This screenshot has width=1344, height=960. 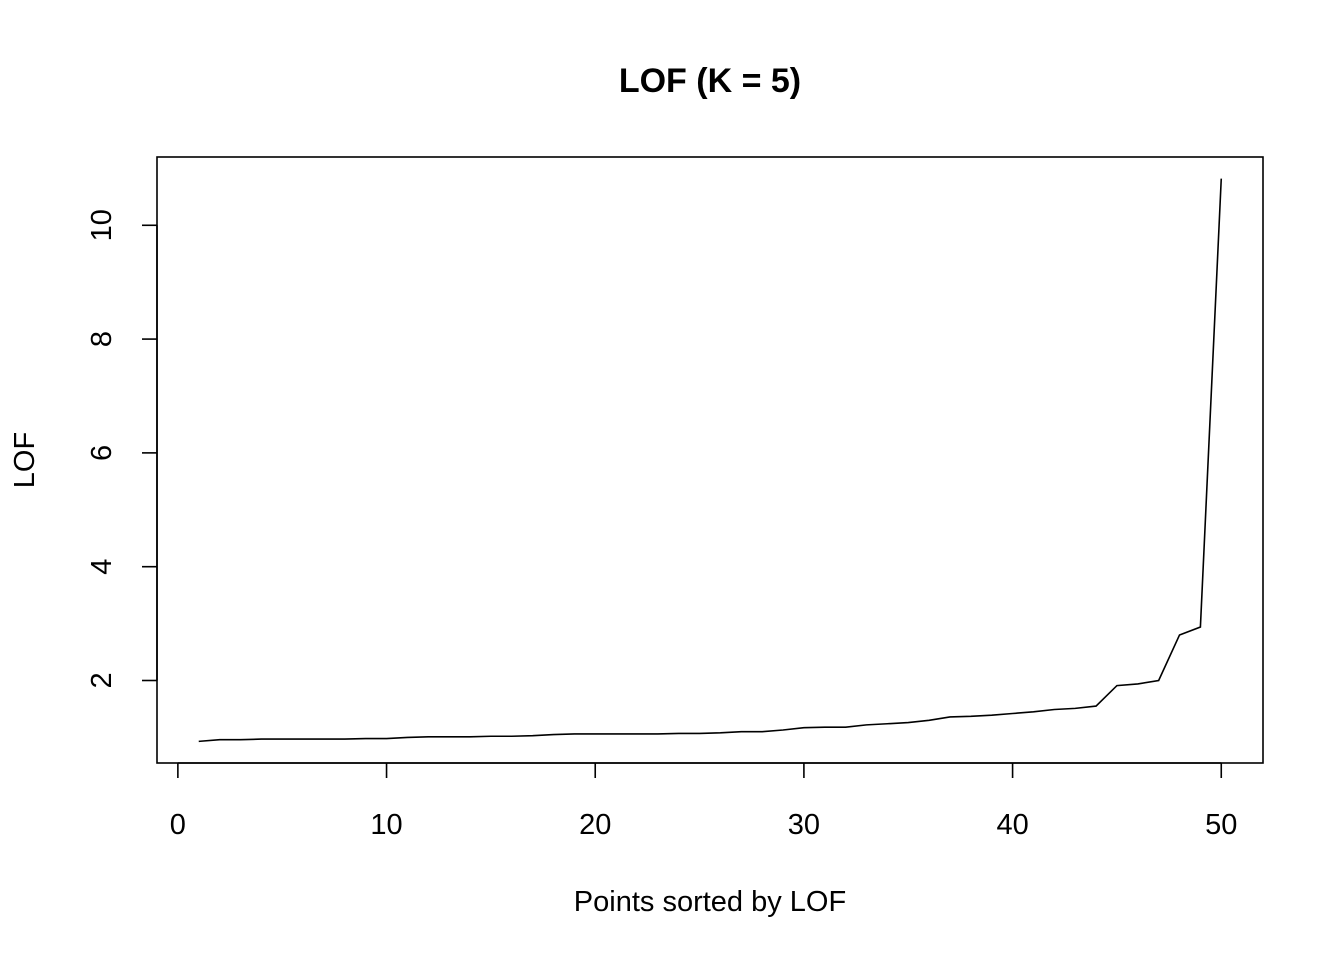 What do you see at coordinates (102, 453) in the screenshot?
I see `y-tick-label: 6` at bounding box center [102, 453].